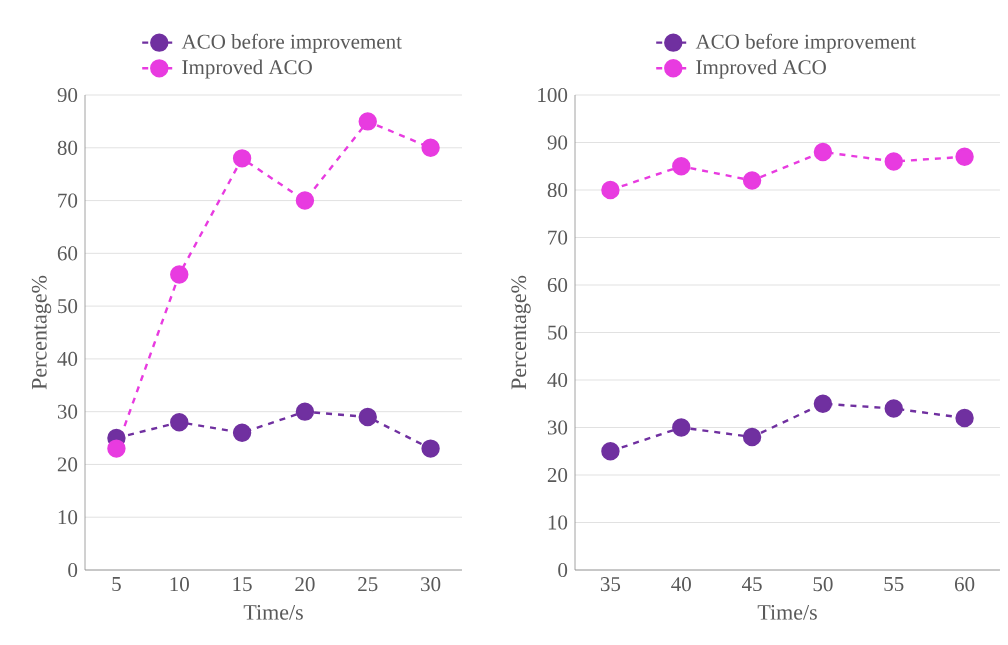 The width and height of the screenshot is (1008, 645). I want to click on x-tick-label: 40, so click(681, 584).